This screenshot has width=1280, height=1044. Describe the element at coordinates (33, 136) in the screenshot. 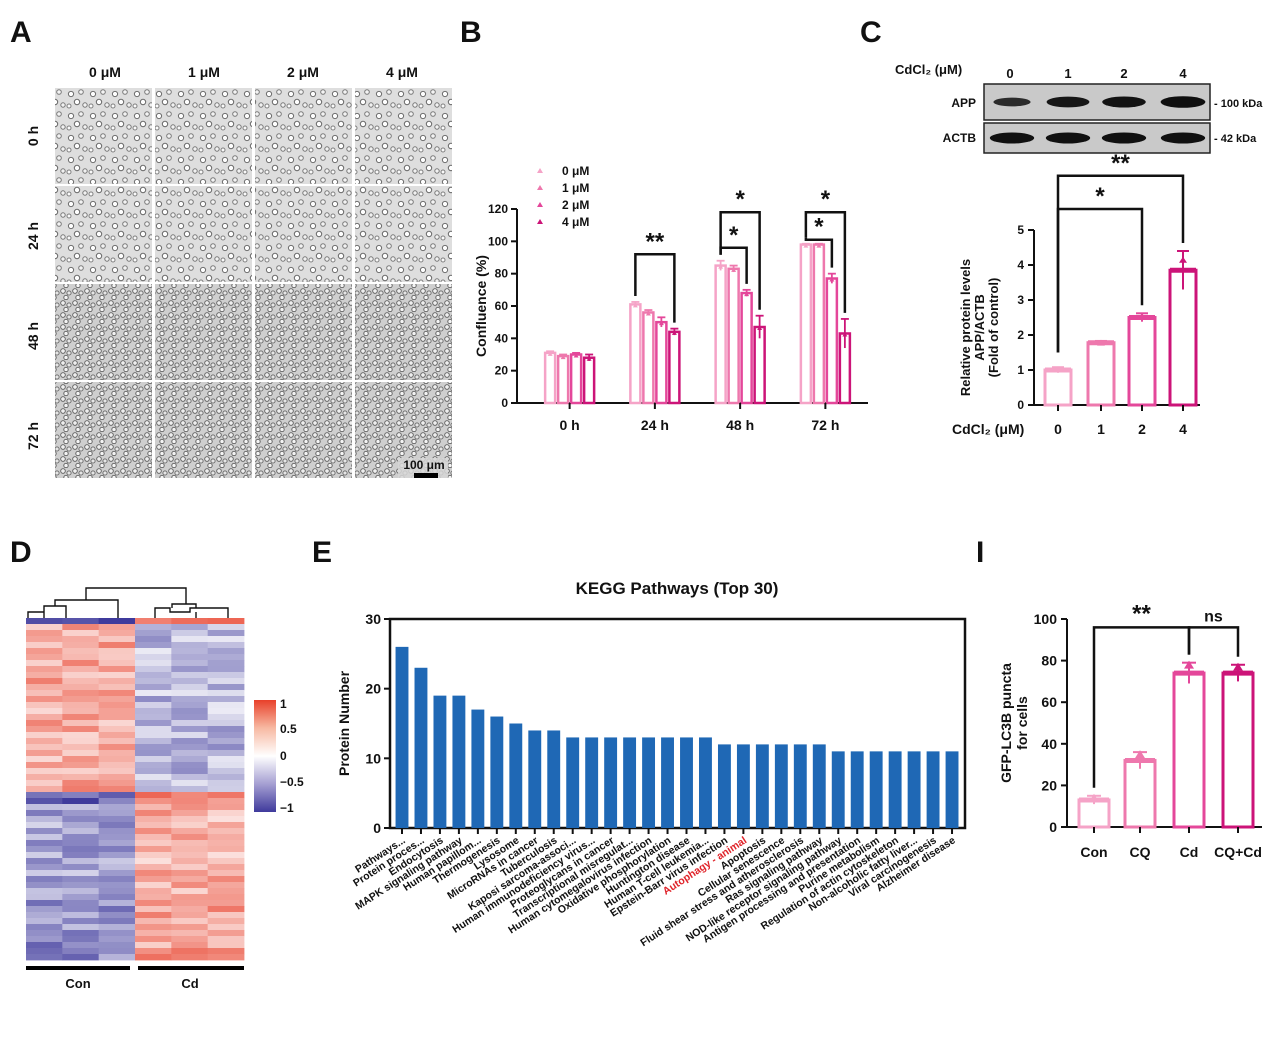

I see `row-label-0: 0 h` at that location.